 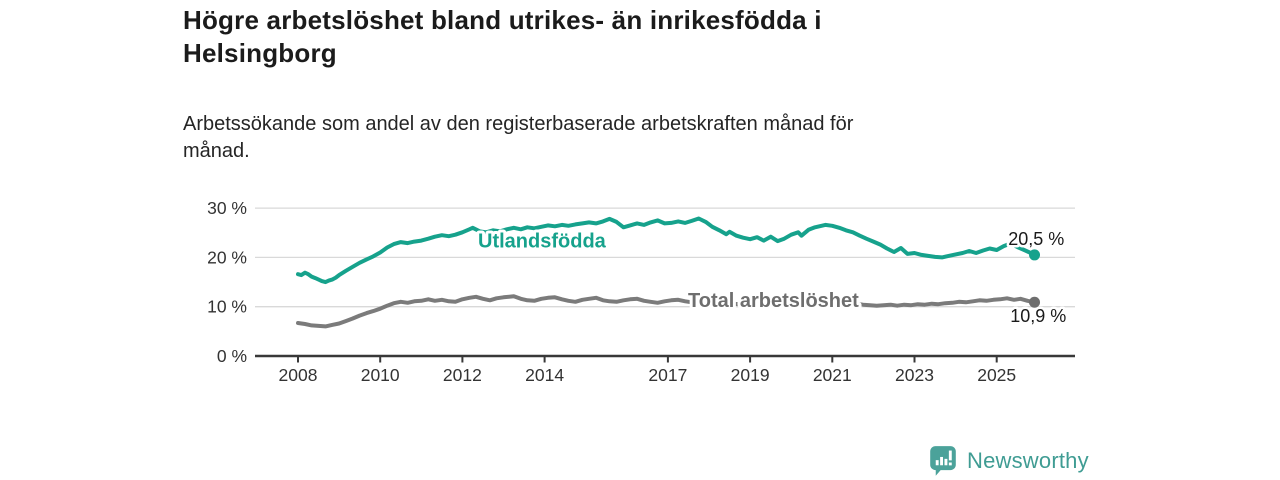 I want to click on x-tick-label: 2014, so click(x=544, y=375).